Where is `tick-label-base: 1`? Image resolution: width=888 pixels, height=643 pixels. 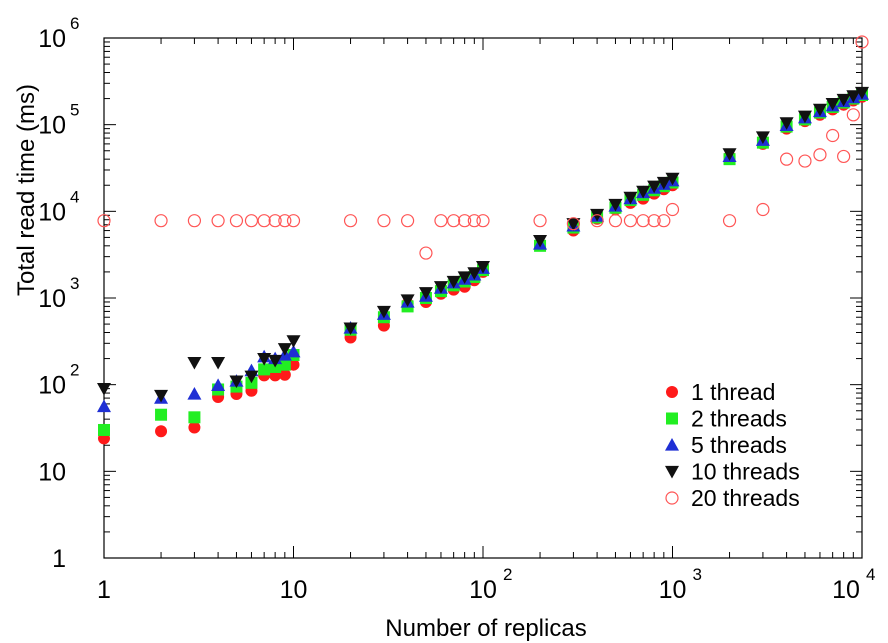
tick-label-base: 1 is located at coordinates (104, 590).